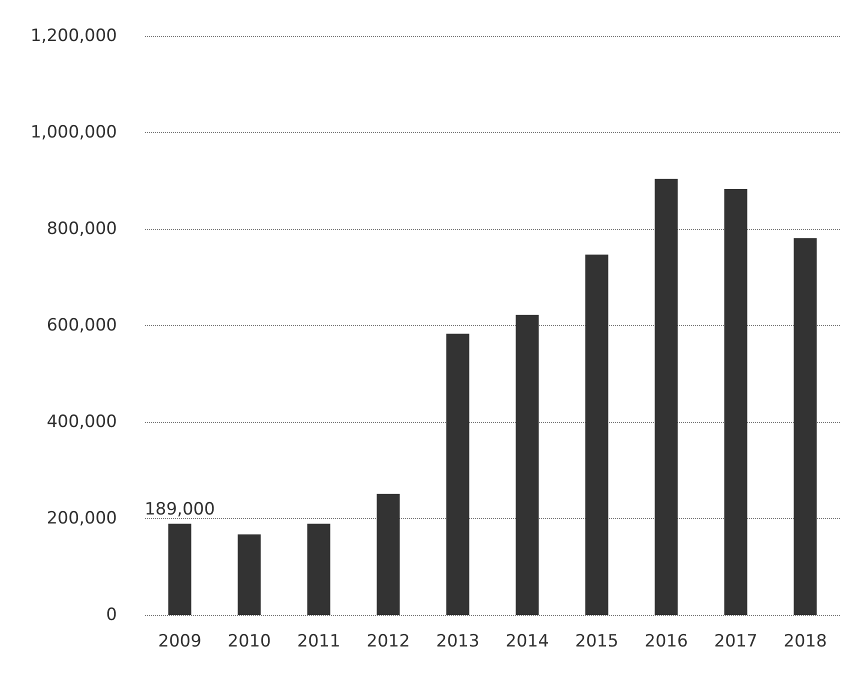 The image size is (848, 673). What do you see at coordinates (179, 509) in the screenshot?
I see `data-label: 189,000` at bounding box center [179, 509].